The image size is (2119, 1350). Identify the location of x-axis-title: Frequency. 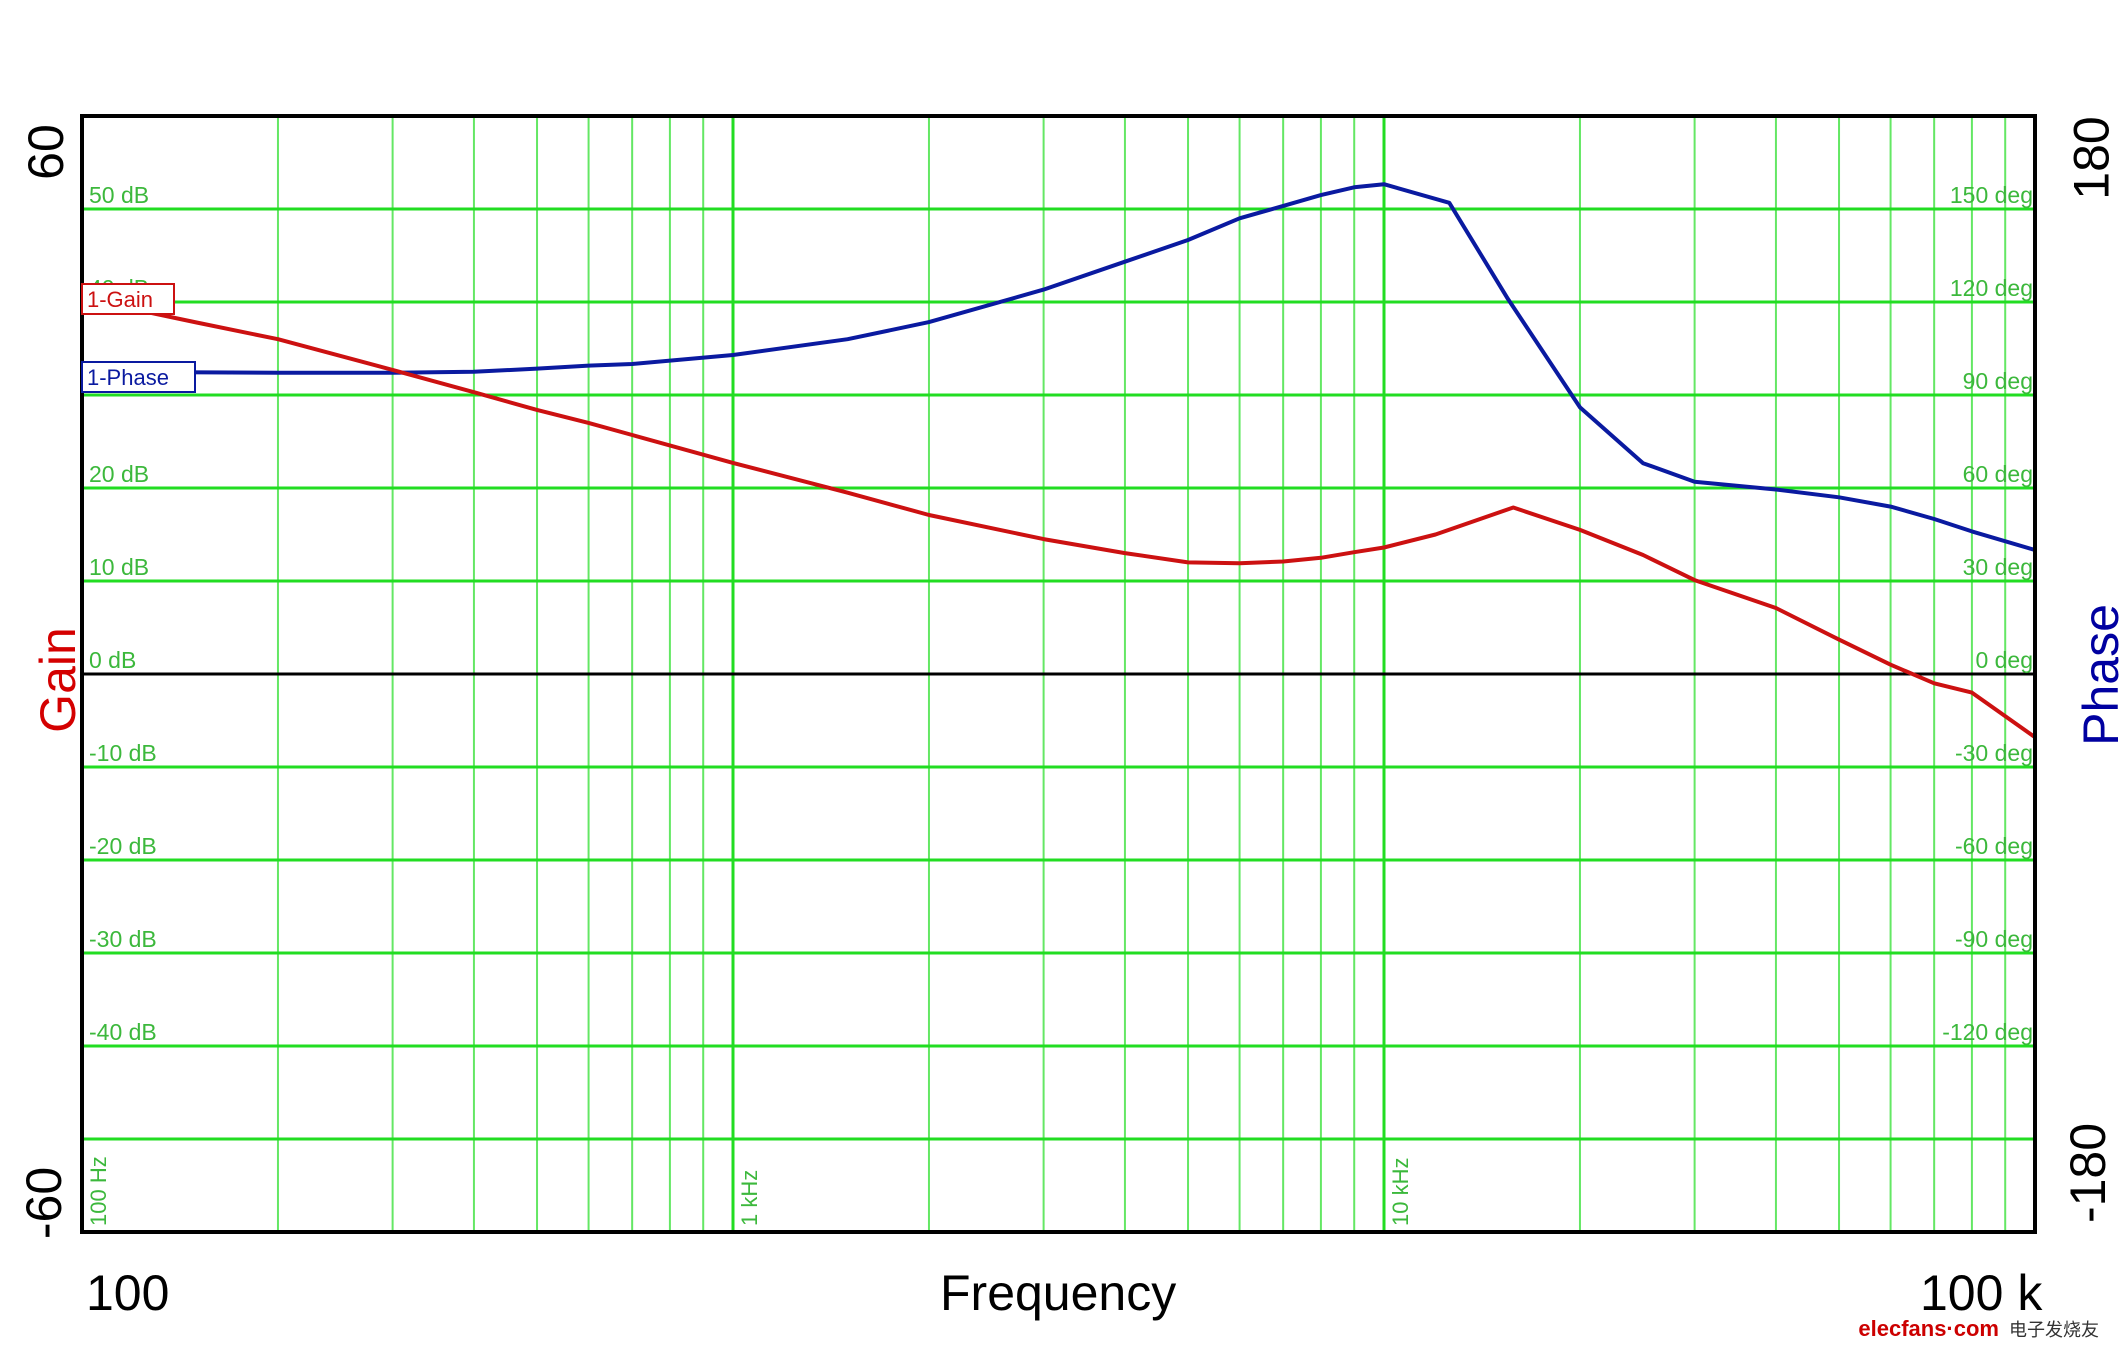
(1058, 1293).